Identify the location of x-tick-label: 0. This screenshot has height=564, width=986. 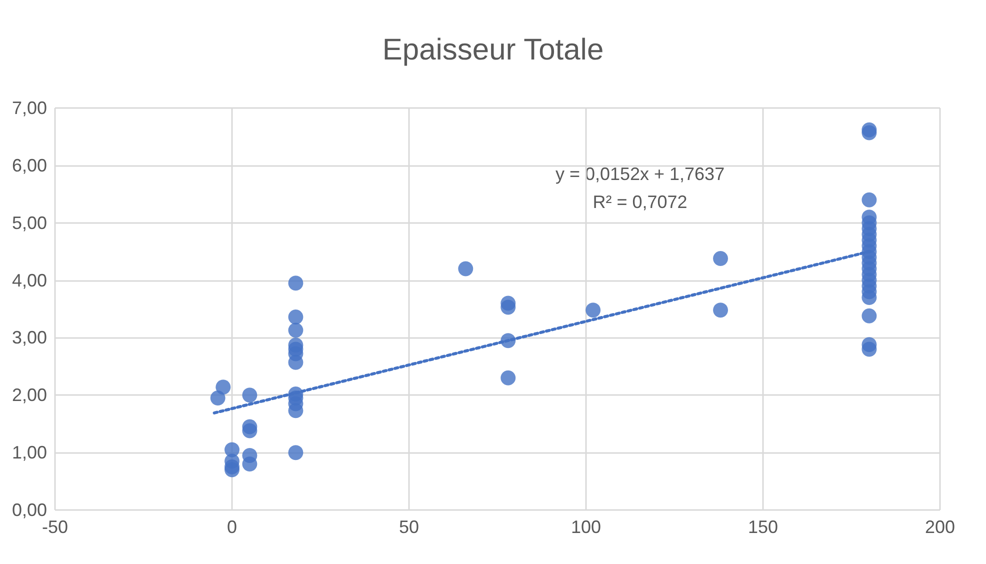
(232, 527).